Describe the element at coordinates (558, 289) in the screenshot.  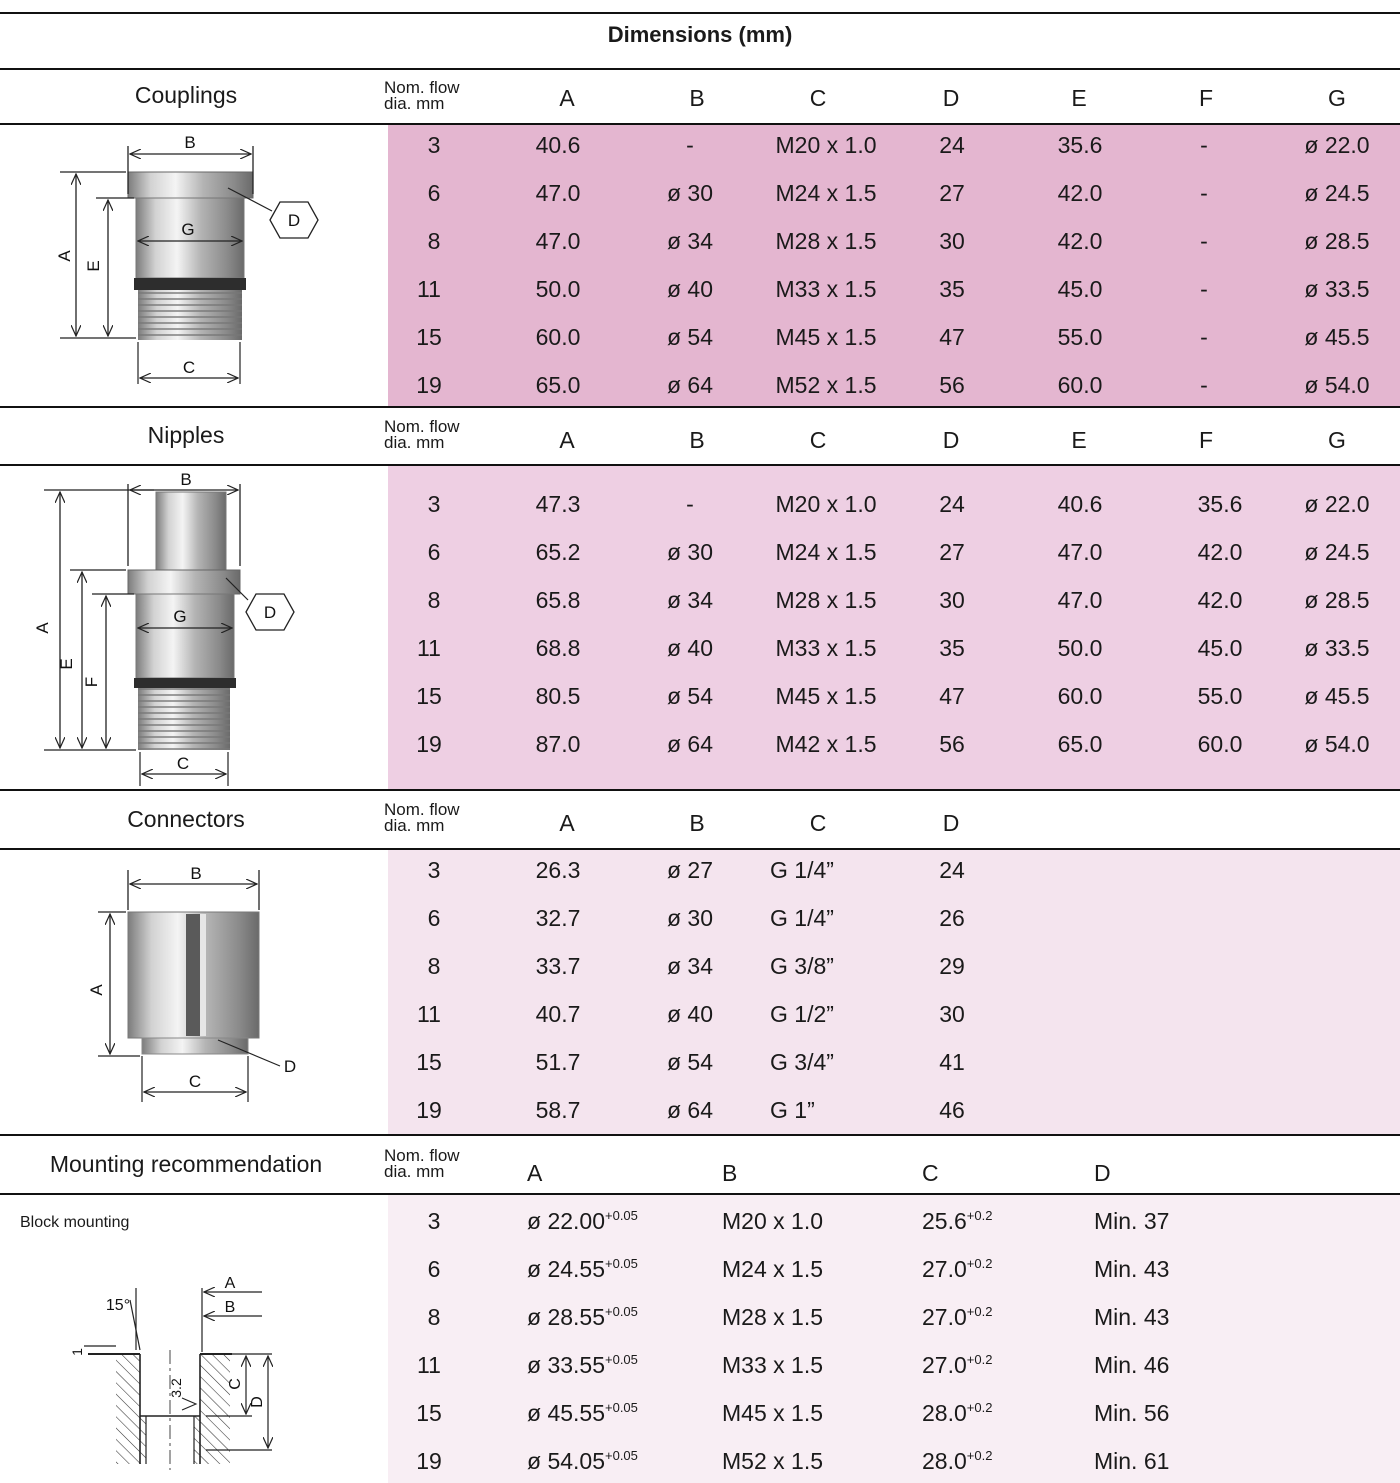
I see `cell-a: 50.0` at that location.